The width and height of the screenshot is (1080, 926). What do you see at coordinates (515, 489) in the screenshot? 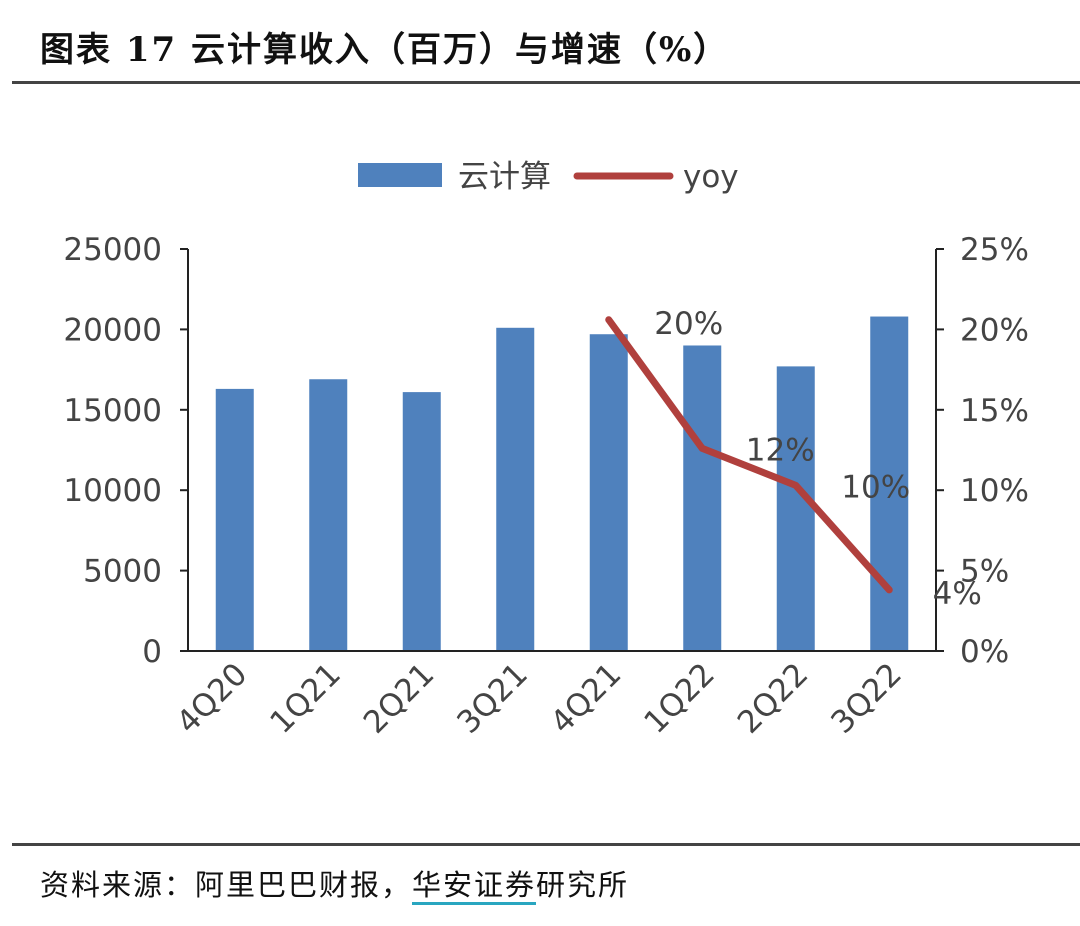
I see `bar-3Q21` at bounding box center [515, 489].